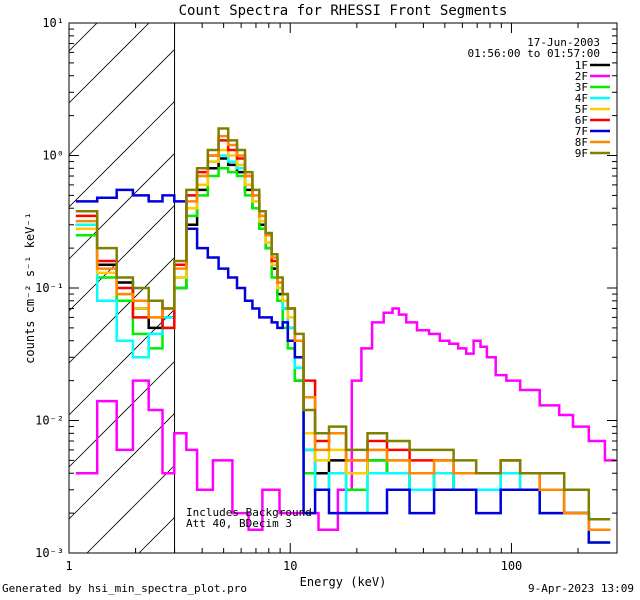 This screenshot has width=640, height=600. Describe the element at coordinates (581, 588) in the screenshot. I see `footer-timestamp: 9-Apr-2023 13:09` at that location.